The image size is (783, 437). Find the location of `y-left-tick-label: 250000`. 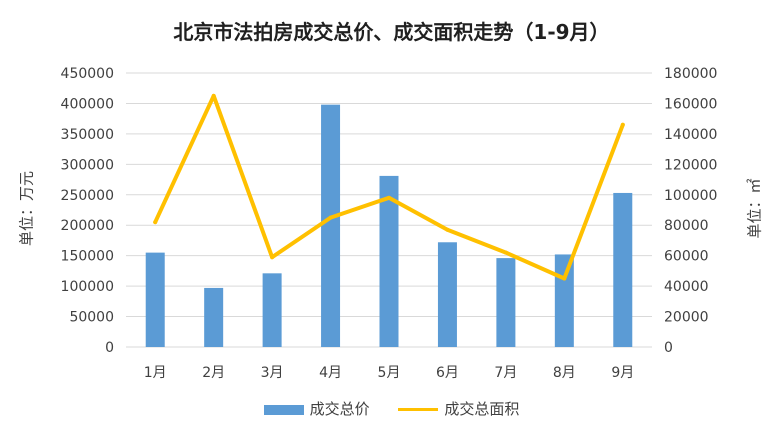

y-left-tick-label: 250000 is located at coordinates (87, 196).